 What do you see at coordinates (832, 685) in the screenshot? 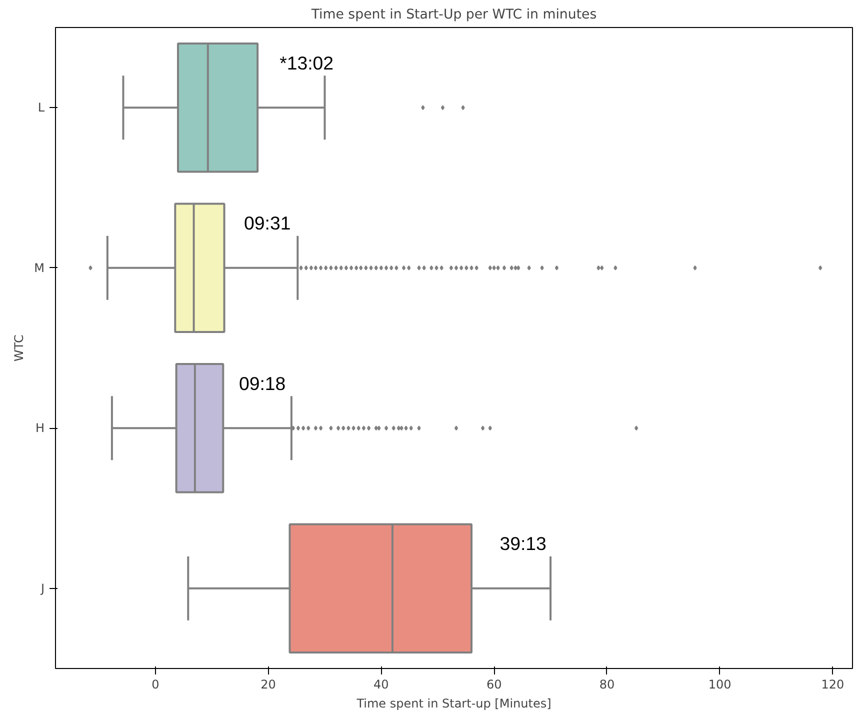
I see `x-tick-label: 120` at bounding box center [832, 685].